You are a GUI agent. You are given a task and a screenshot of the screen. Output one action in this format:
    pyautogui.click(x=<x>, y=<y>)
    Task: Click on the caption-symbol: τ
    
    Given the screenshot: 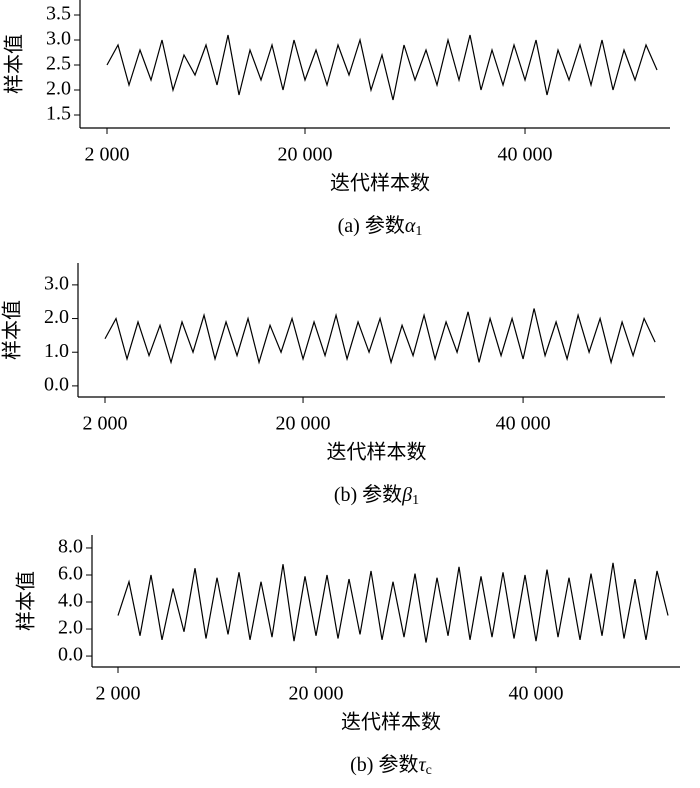 What is the action you would take?
    pyautogui.click(x=422, y=765)
    